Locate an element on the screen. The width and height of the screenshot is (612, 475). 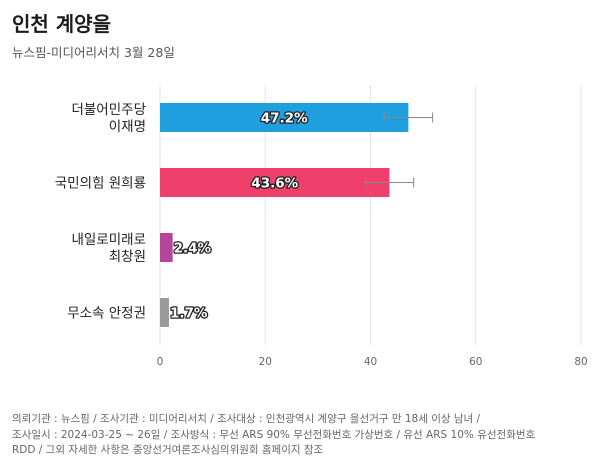
category-label: 이재명 is located at coordinates (127, 127).